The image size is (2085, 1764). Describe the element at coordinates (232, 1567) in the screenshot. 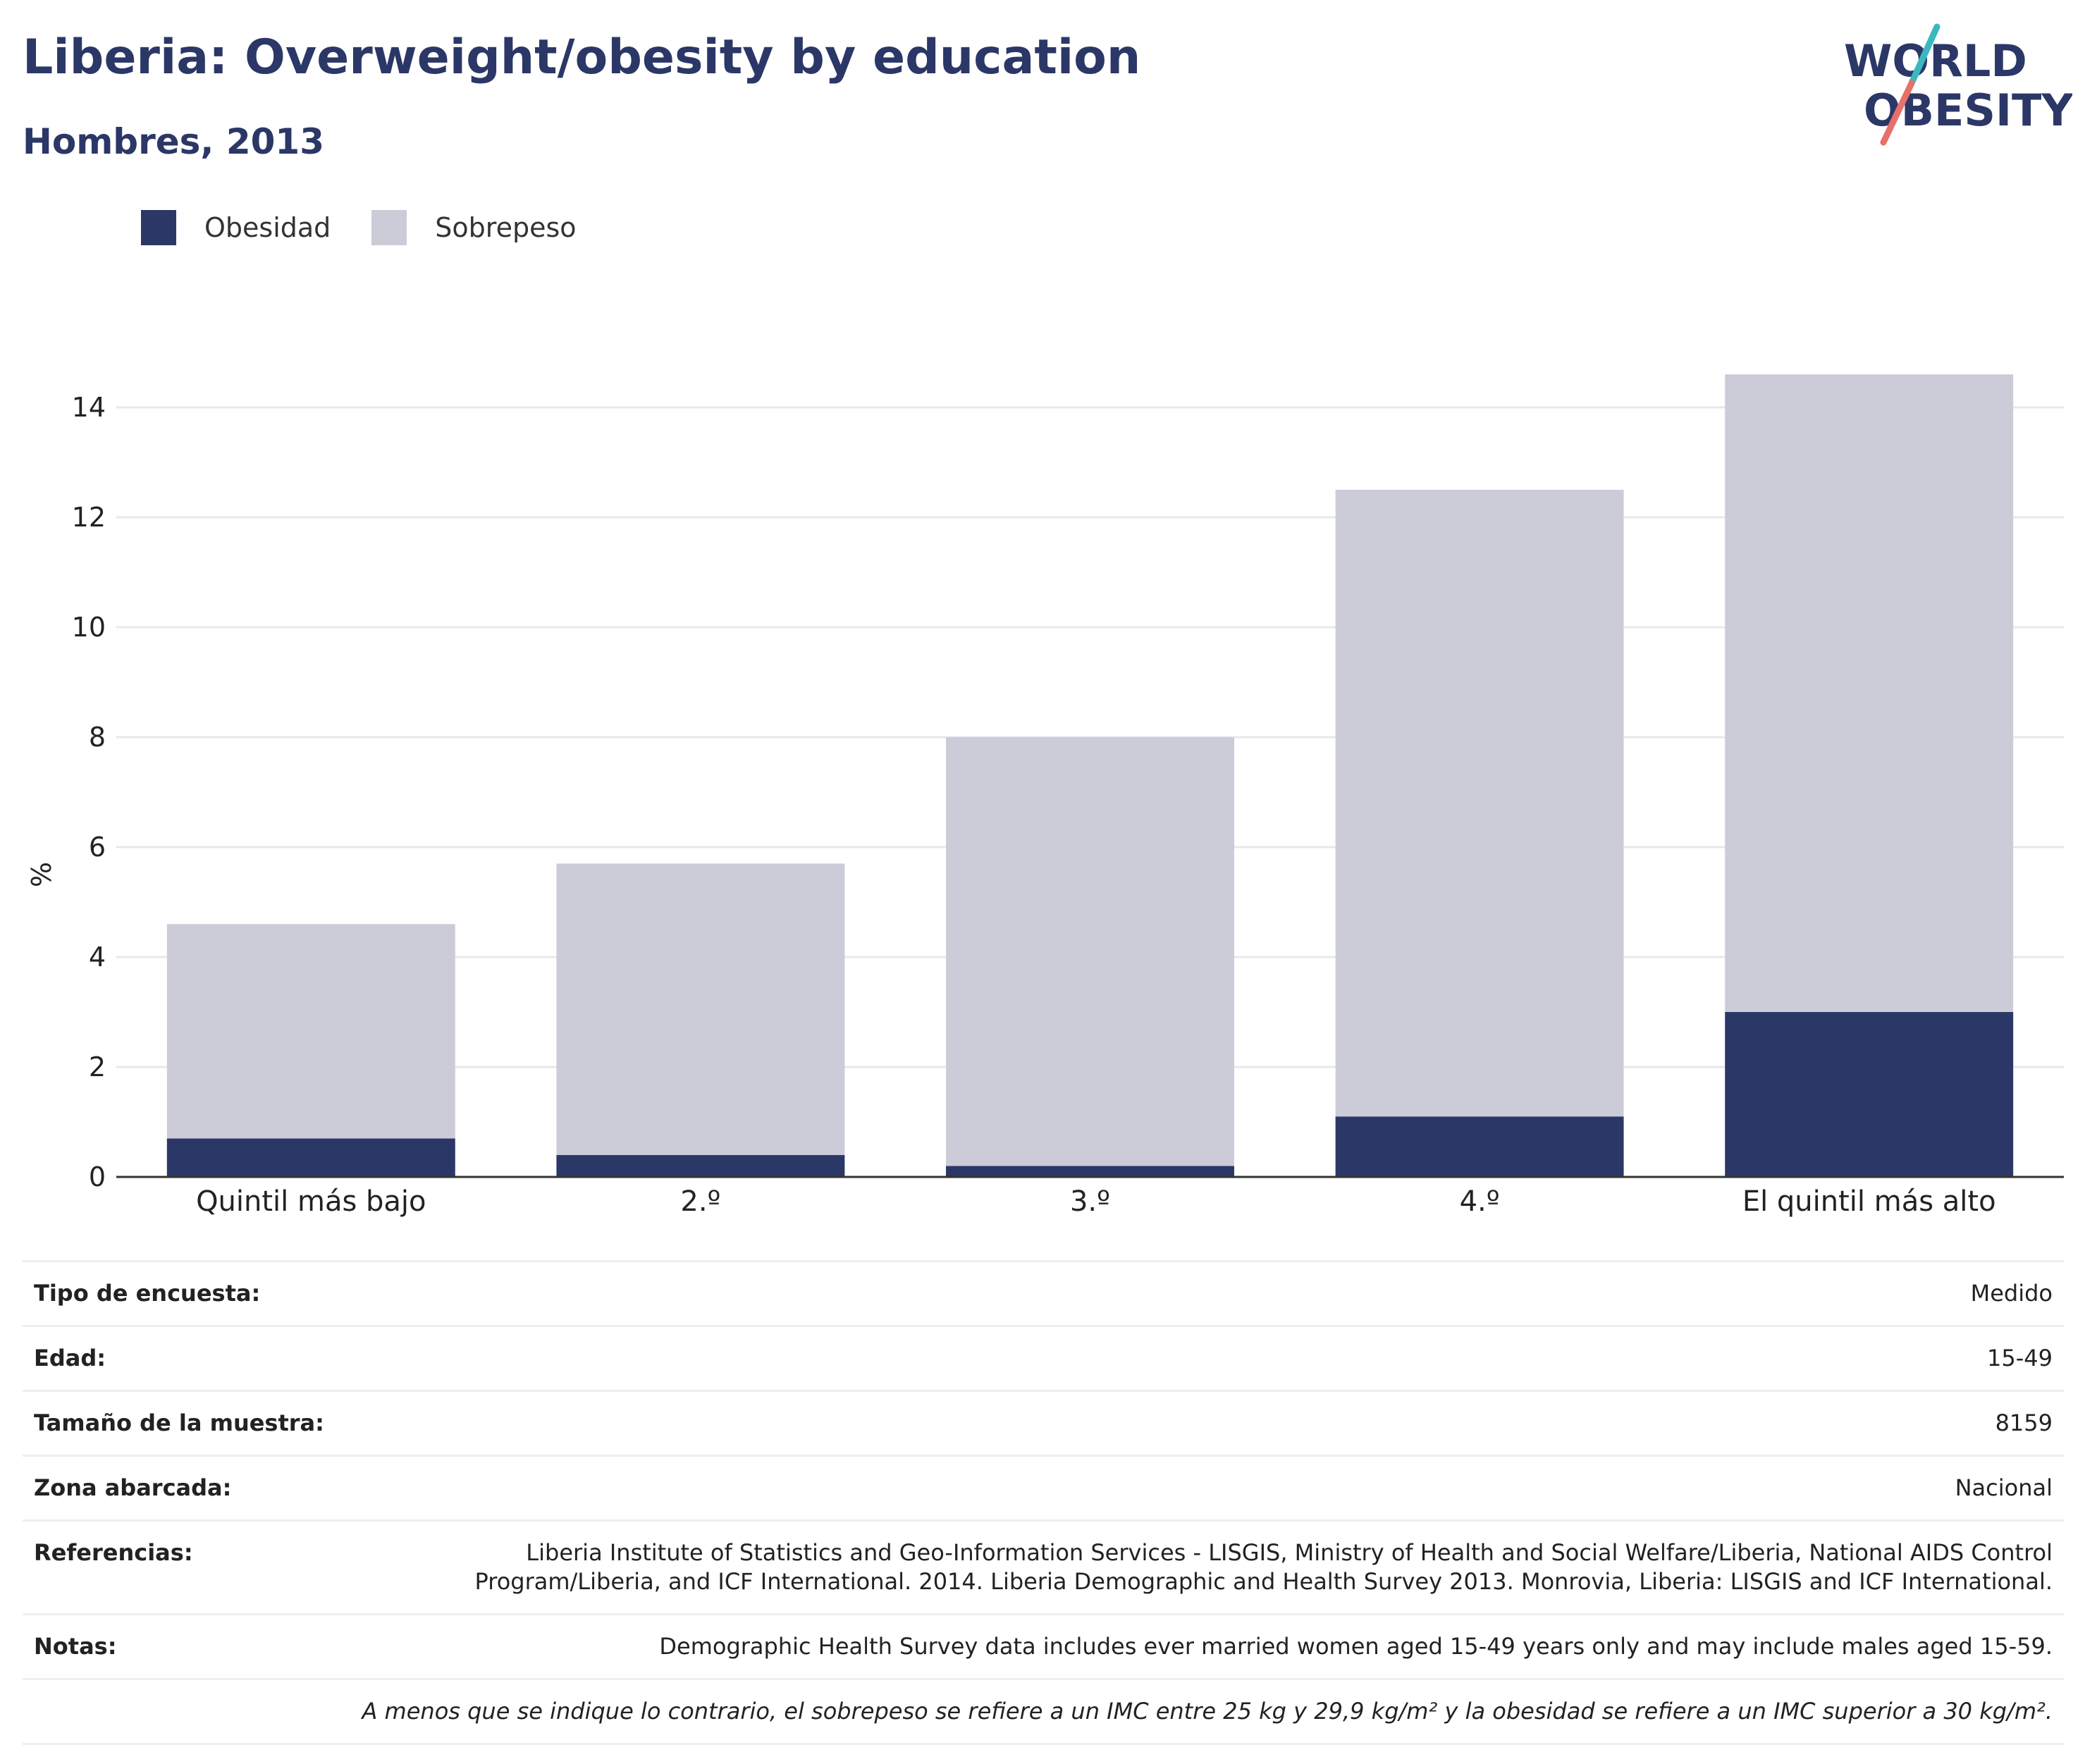

I see `info-label-references: Referencias:` at that location.